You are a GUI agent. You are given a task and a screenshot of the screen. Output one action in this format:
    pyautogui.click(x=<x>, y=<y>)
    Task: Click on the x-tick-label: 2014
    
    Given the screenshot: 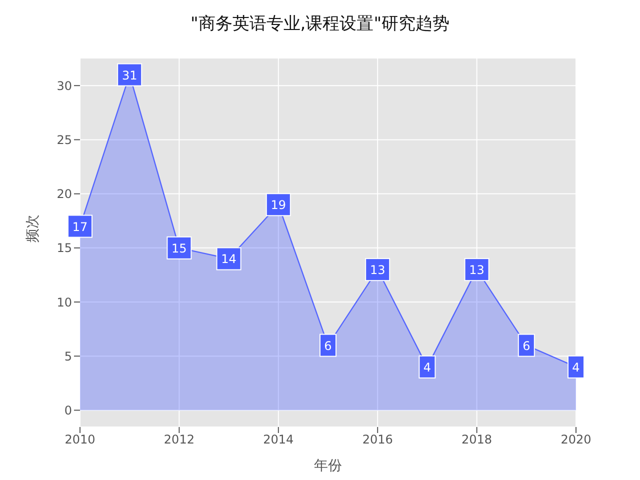 What is the action you would take?
    pyautogui.click(x=278, y=439)
    